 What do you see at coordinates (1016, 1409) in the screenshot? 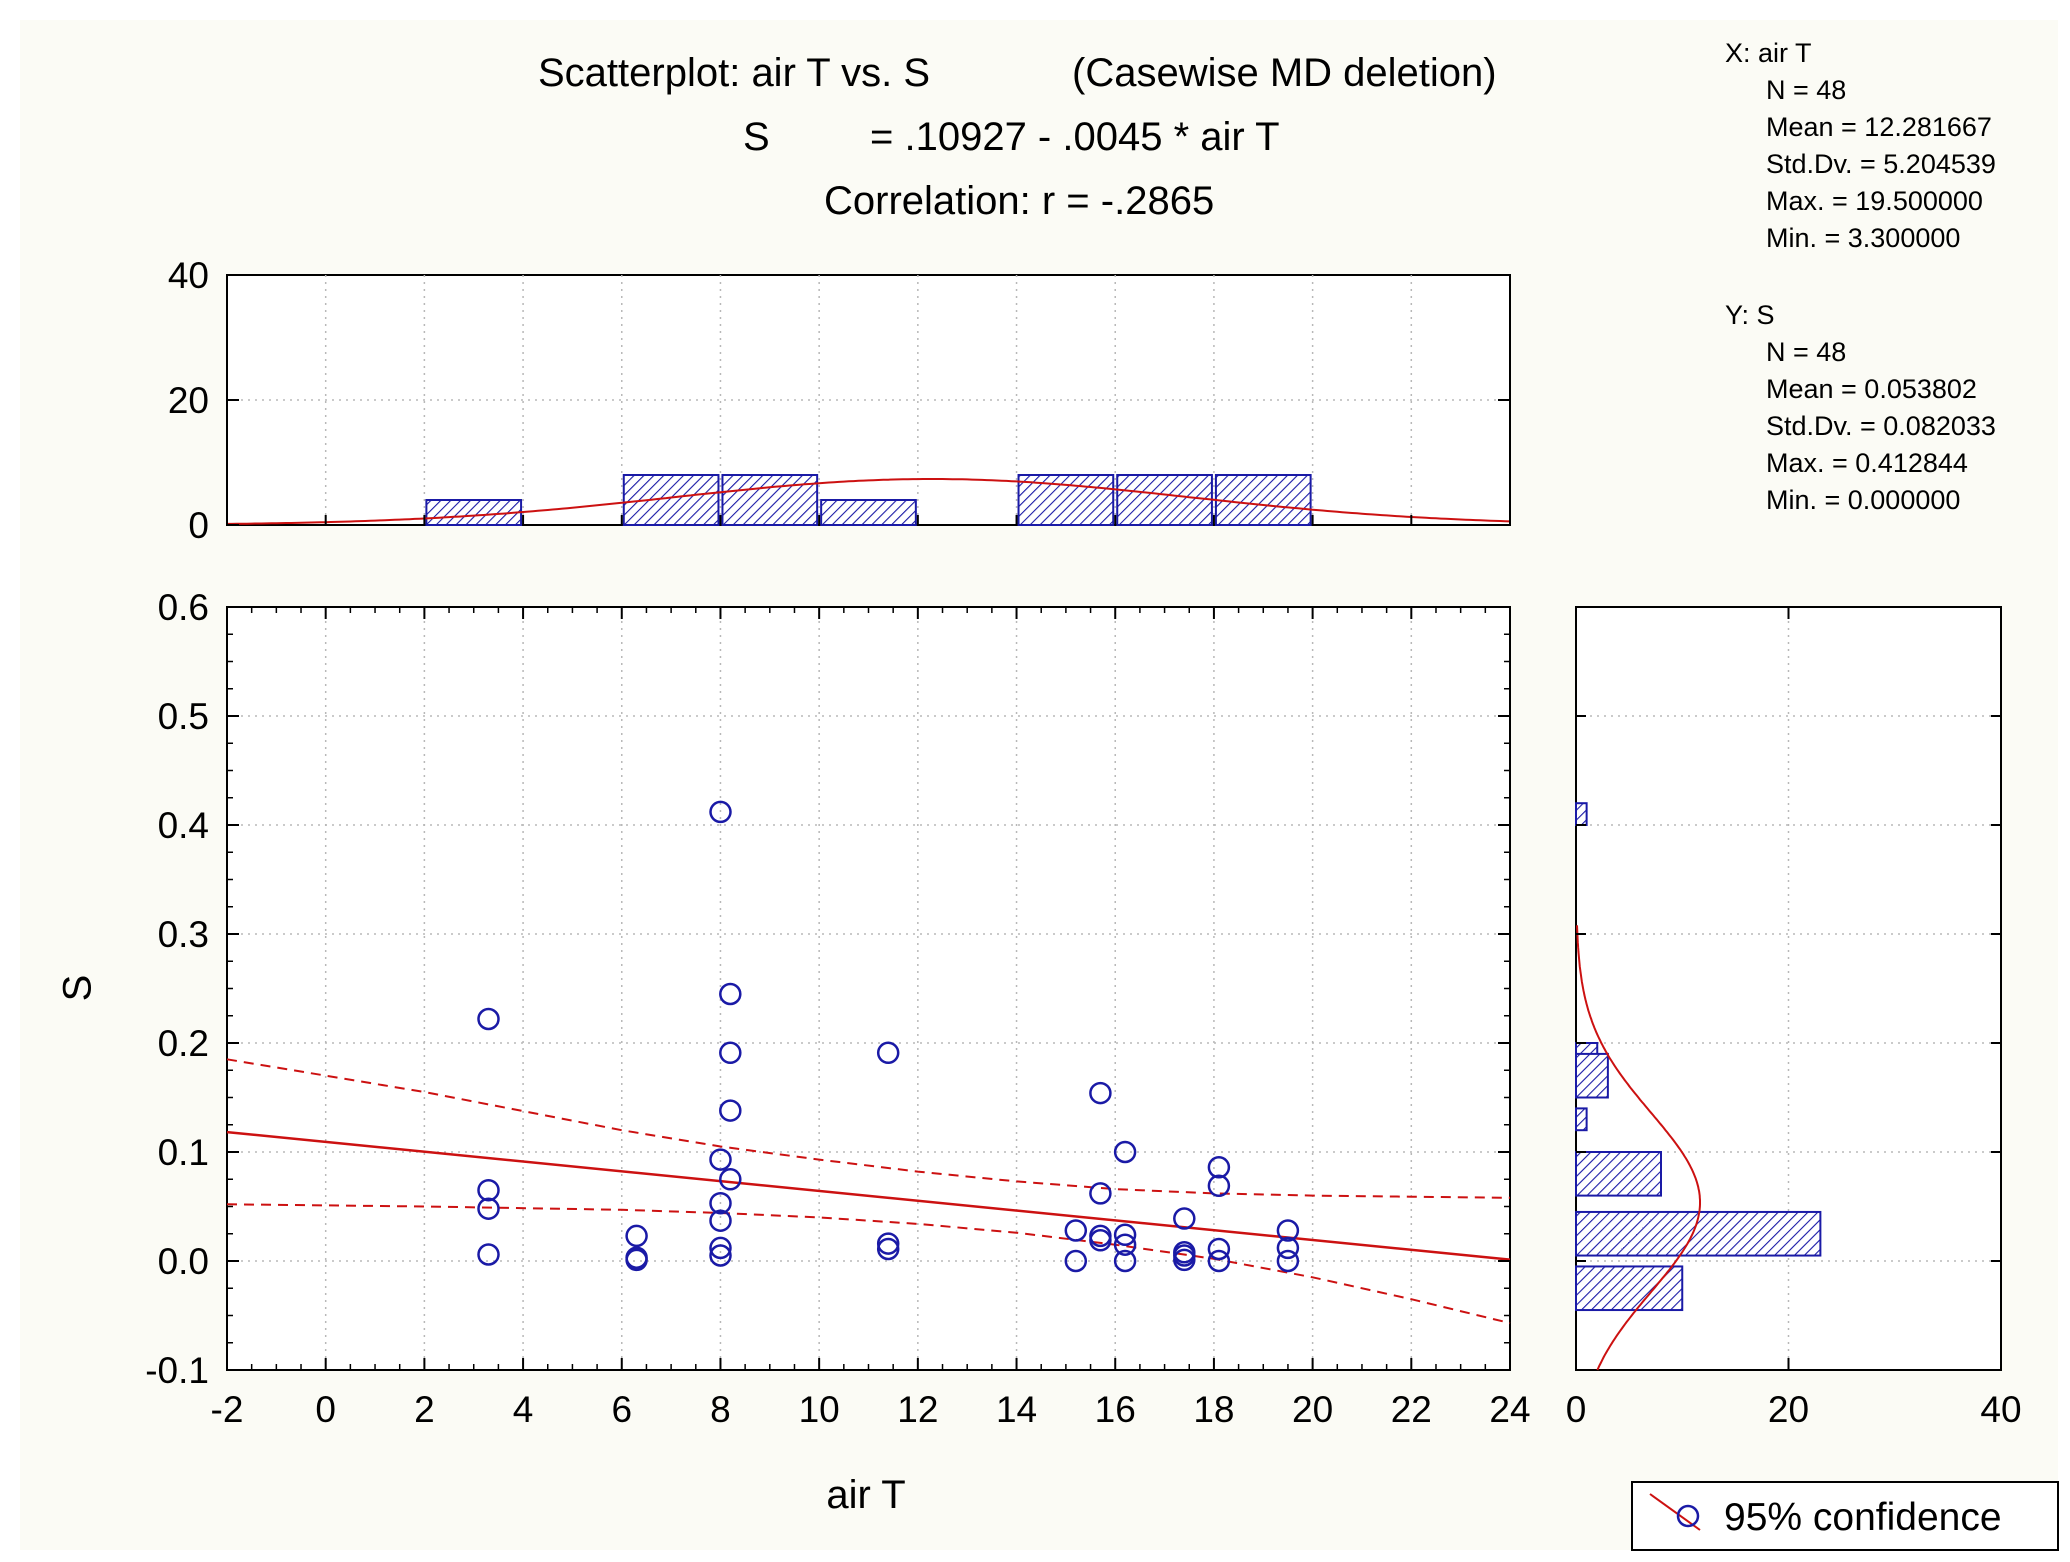
I see `x-tick-label: 14` at bounding box center [1016, 1409].